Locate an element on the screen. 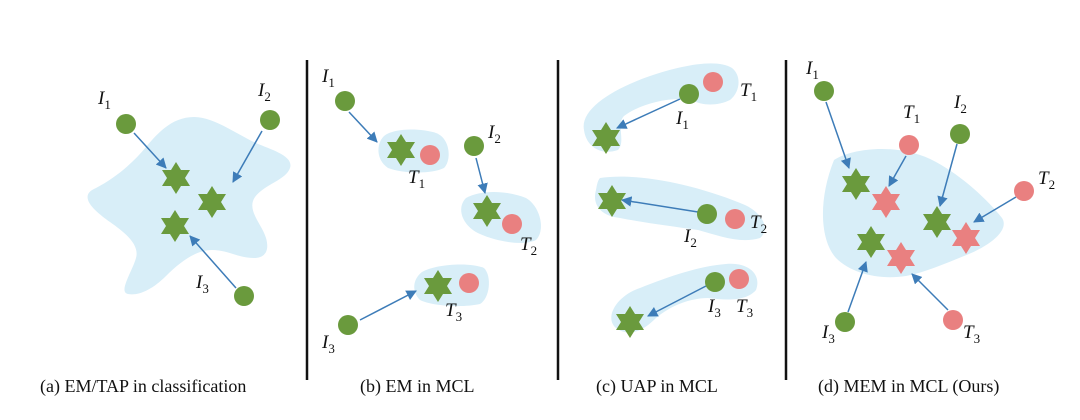 The height and width of the screenshot is (420, 1080). panel-caption: (b) EM in MCL is located at coordinates (417, 386).